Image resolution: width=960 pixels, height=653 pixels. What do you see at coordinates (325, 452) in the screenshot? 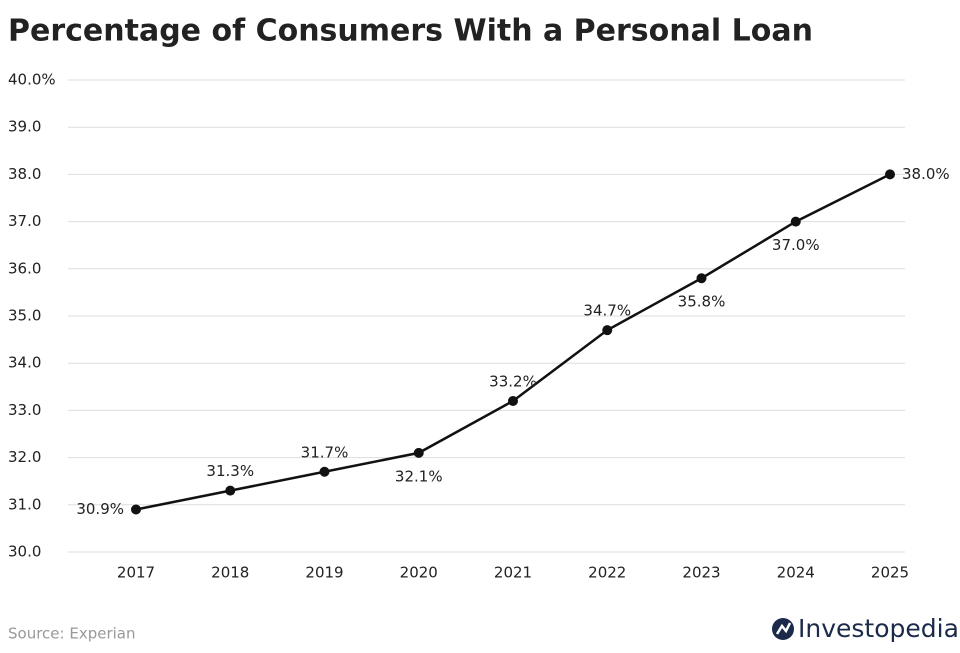
I see `value-label: 31.7%` at bounding box center [325, 452].